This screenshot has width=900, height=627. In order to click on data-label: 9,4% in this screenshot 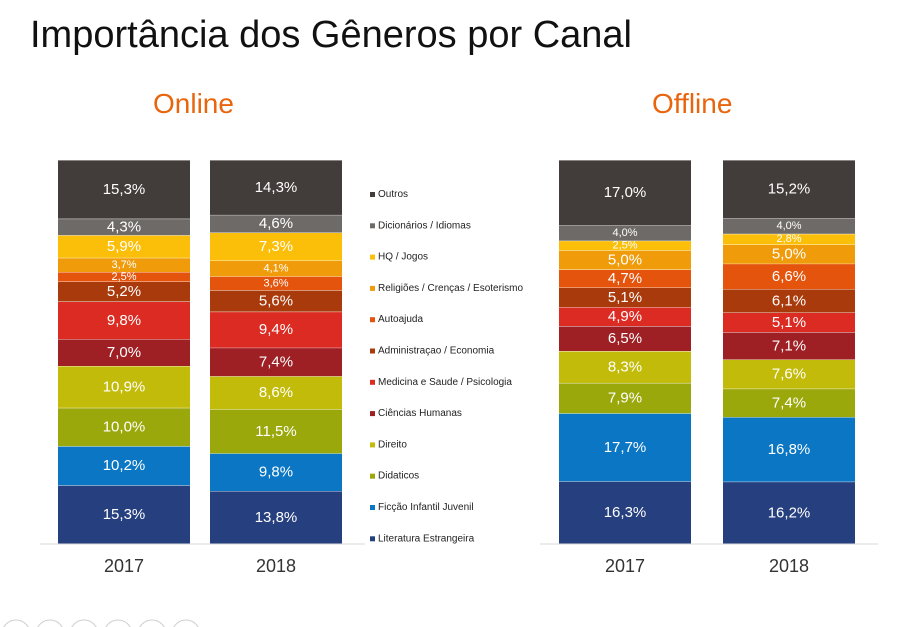, I will do `click(276, 329)`.